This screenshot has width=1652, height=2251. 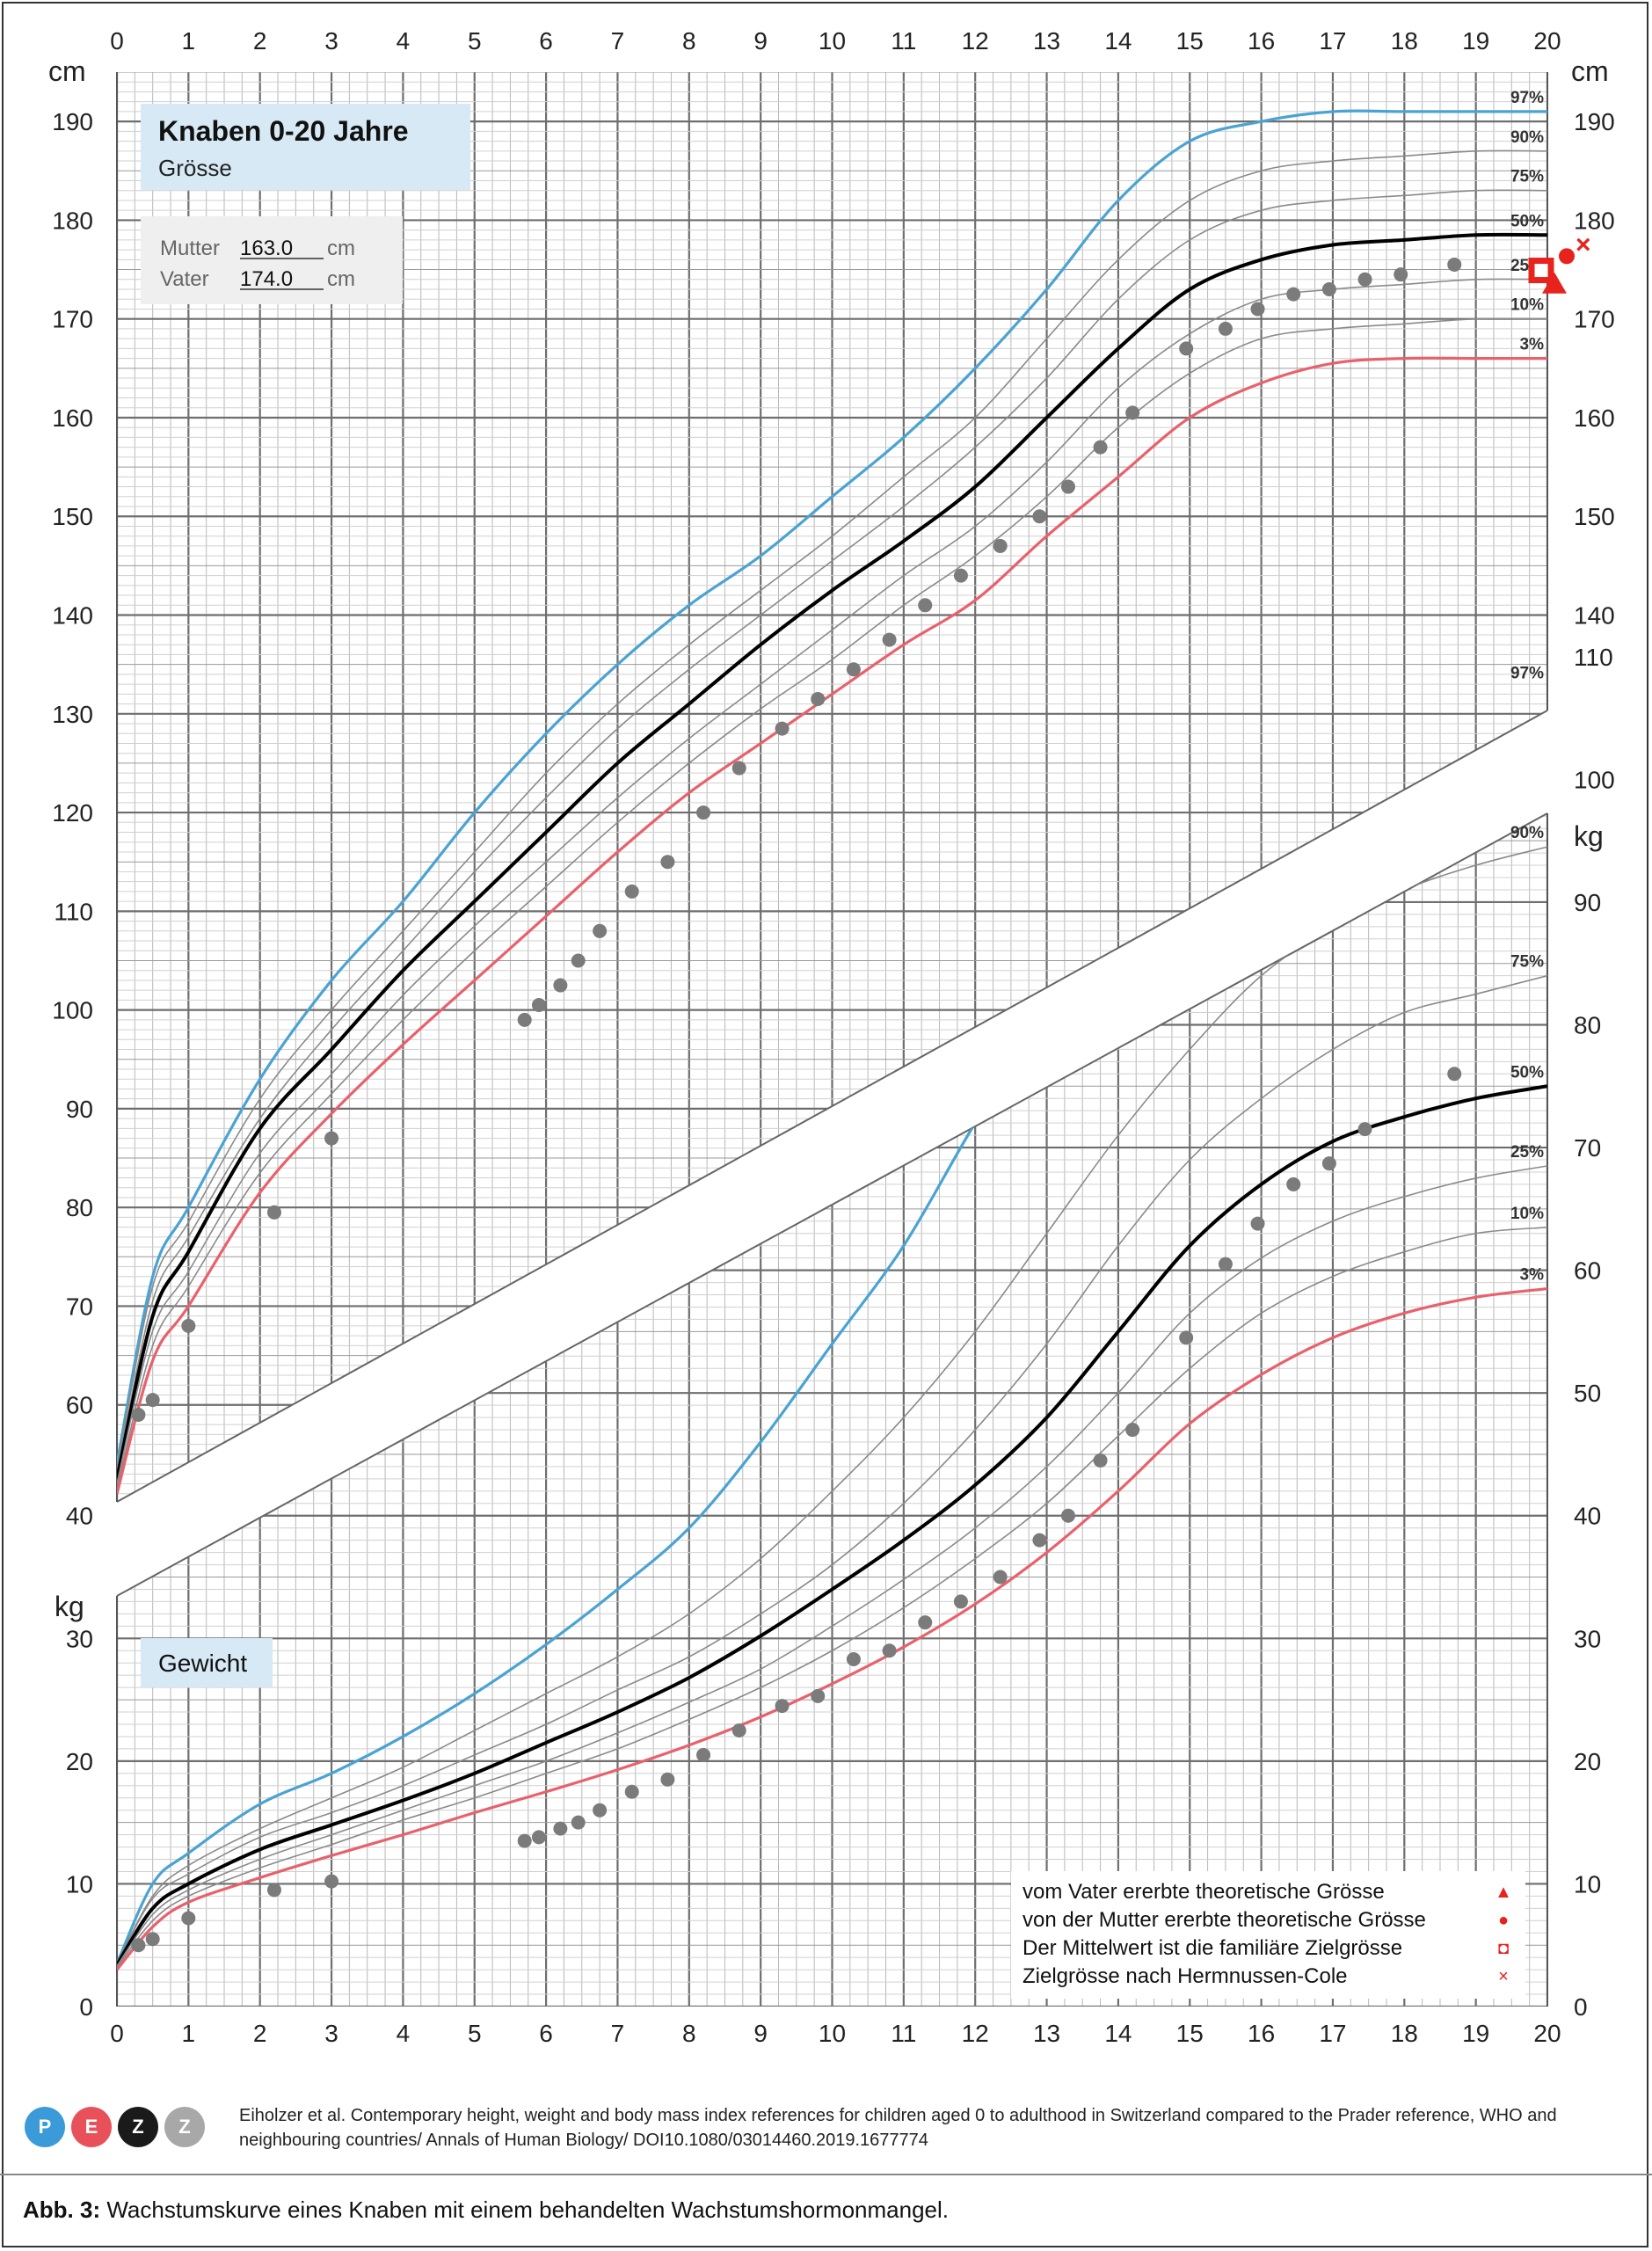 What do you see at coordinates (189, 41) in the screenshot?
I see `x-tick-label-top: 1` at bounding box center [189, 41].